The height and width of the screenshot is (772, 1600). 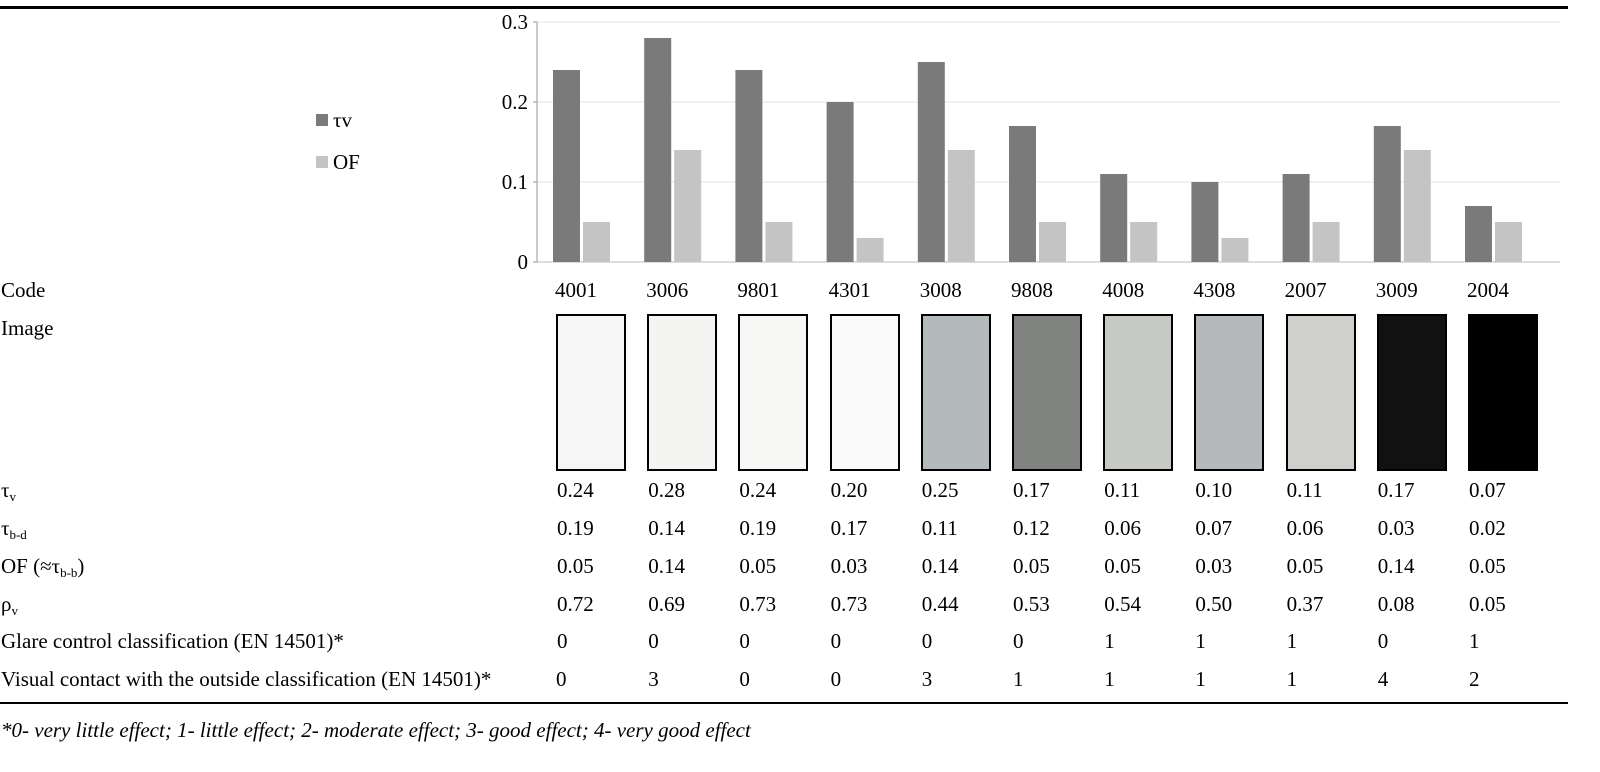 I want to click on sample-image-2004, so click(x=1503, y=392).